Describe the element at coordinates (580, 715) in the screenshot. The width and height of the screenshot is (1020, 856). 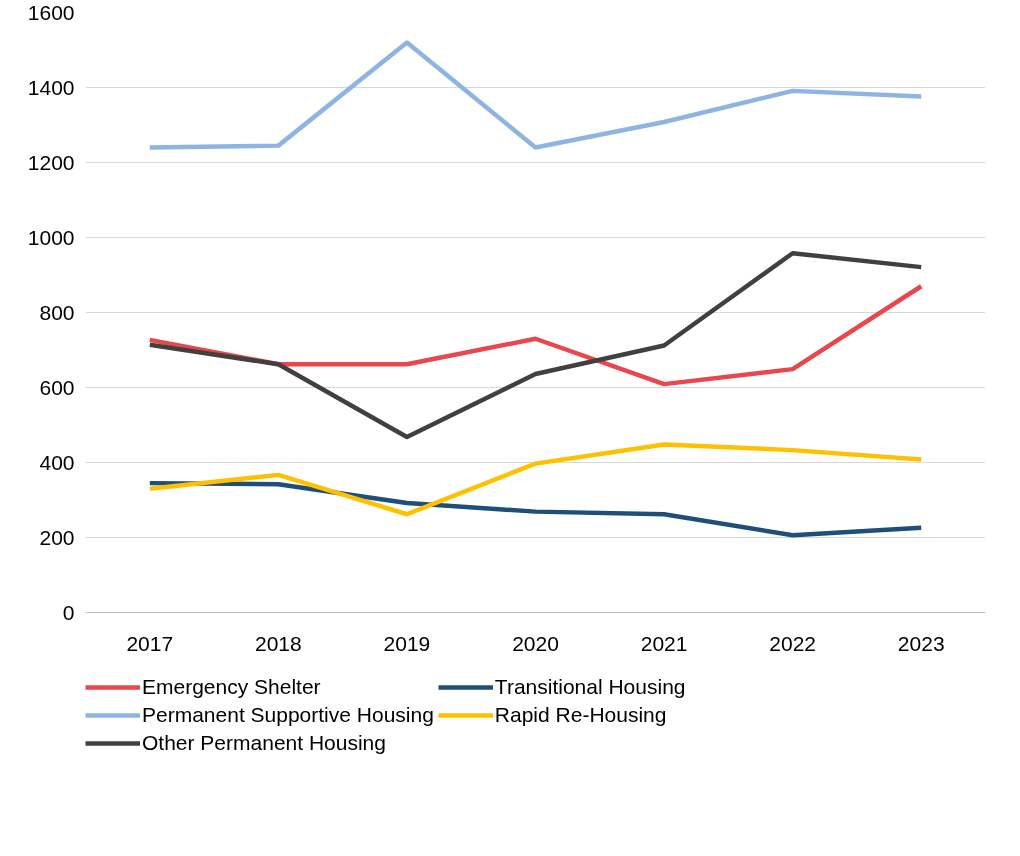
I see `legend-label: Rapid Re-Housing` at that location.